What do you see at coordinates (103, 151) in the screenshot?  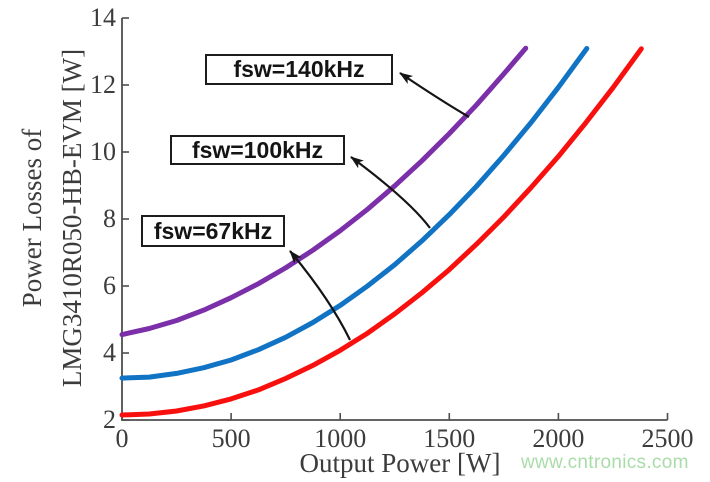 I see `y-tick-label: 10` at bounding box center [103, 151].